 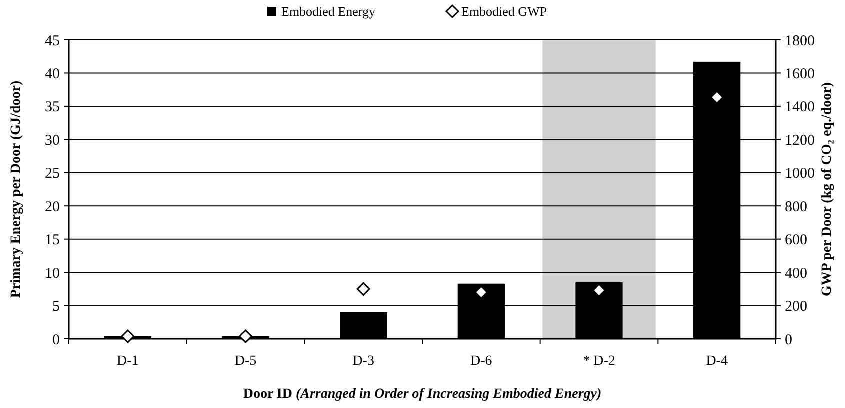 What do you see at coordinates (363, 361) in the screenshot?
I see `x-tick-label: D-3` at bounding box center [363, 361].